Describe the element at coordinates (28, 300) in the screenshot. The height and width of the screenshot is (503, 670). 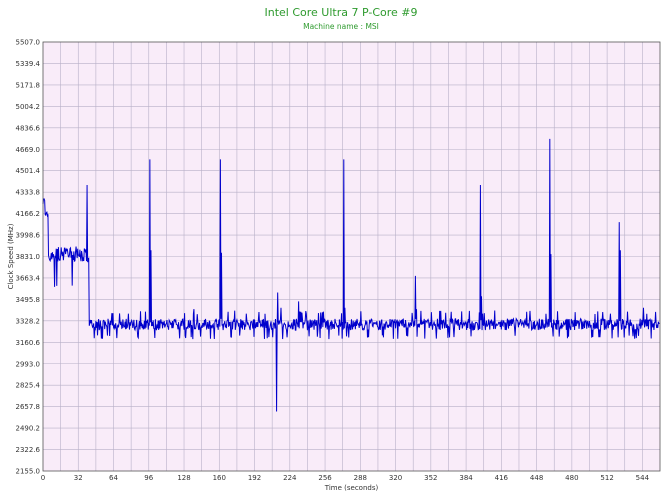
I see `y-tick-label: 3495.8` at that location.